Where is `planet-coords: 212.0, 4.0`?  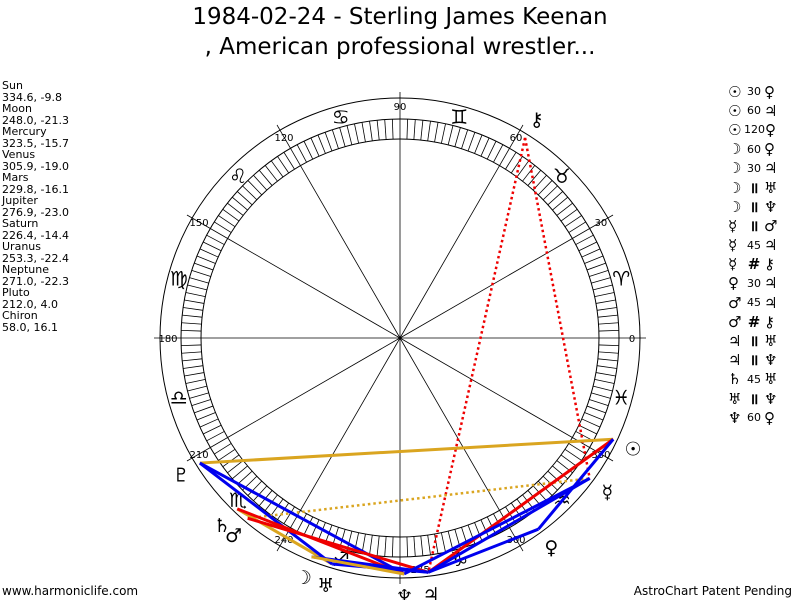 planet-coords: 212.0, 4.0 is located at coordinates (30, 304).